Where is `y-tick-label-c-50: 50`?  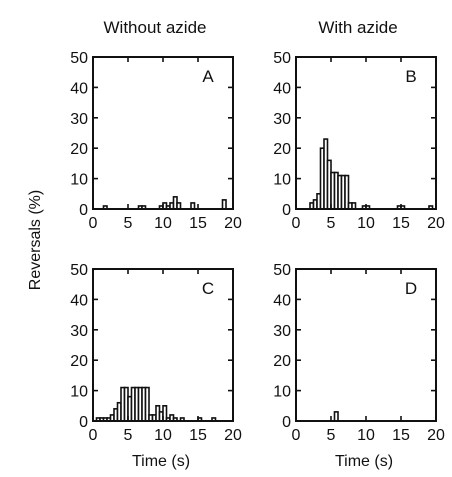 y-tick-label-c-50: 50 is located at coordinates (79, 270).